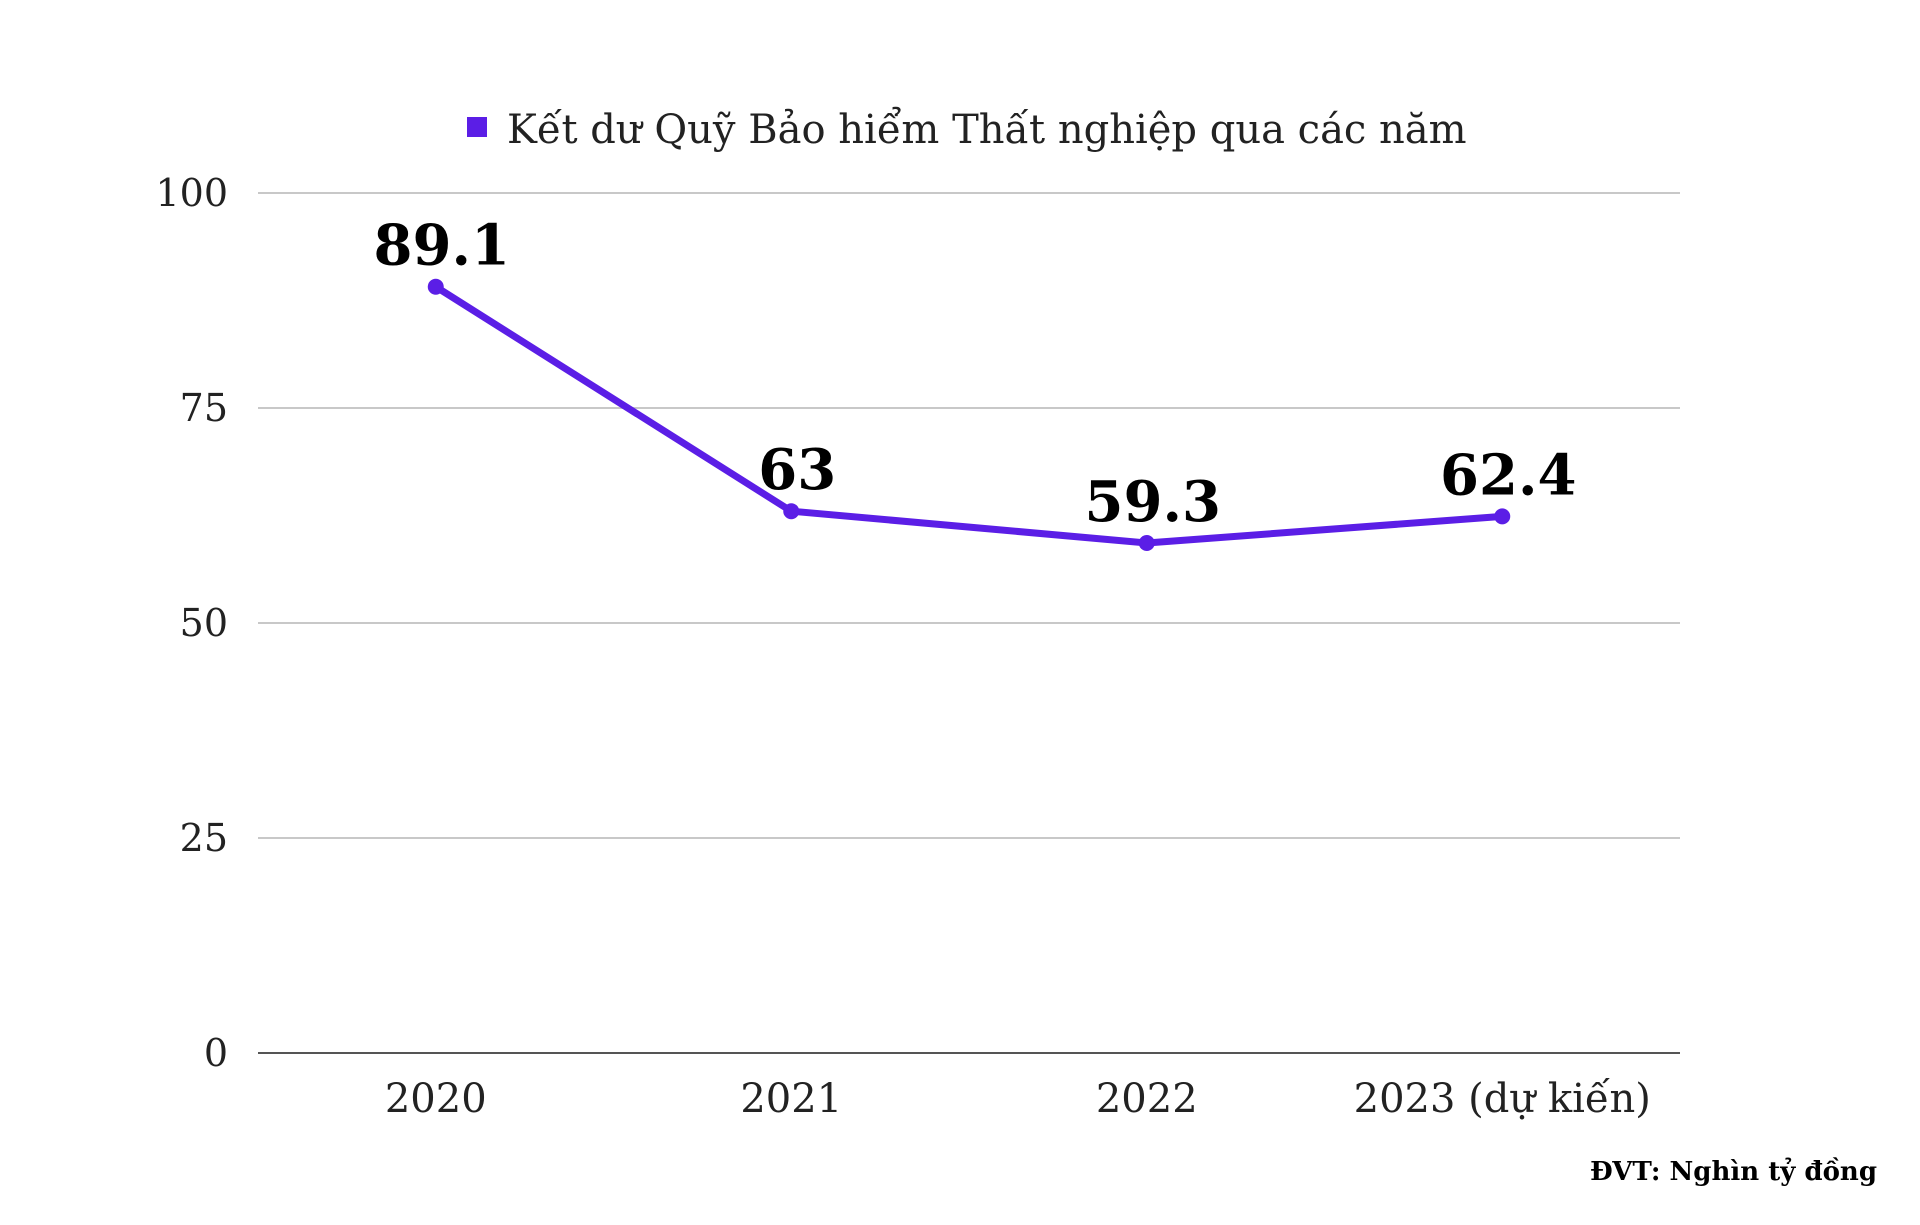 This screenshot has width=1920, height=1225. I want to click on x-axis-labels: 2020 2021 2022 2023 (dự kiến), so click(1018, 1099).